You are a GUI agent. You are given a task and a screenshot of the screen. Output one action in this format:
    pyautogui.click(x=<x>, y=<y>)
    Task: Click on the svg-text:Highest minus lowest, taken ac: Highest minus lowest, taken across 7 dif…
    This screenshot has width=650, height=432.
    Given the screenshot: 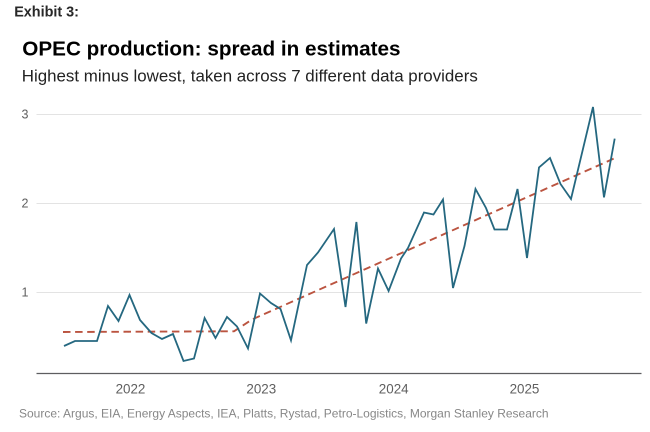 What is the action you would take?
    pyautogui.click(x=250, y=75)
    